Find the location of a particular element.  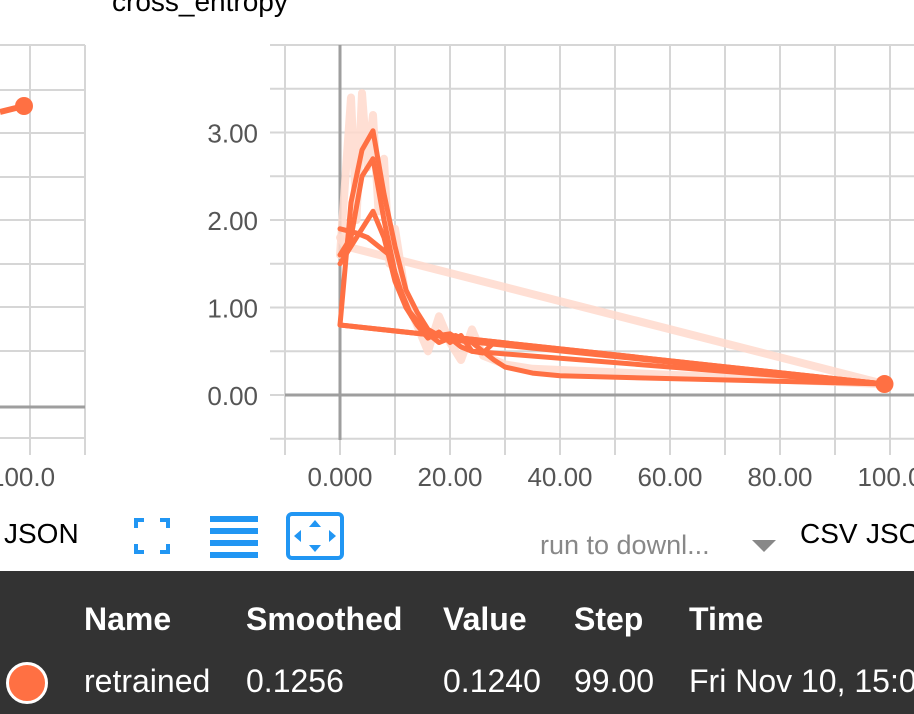

row-value: 0.1240 is located at coordinates (492, 681).